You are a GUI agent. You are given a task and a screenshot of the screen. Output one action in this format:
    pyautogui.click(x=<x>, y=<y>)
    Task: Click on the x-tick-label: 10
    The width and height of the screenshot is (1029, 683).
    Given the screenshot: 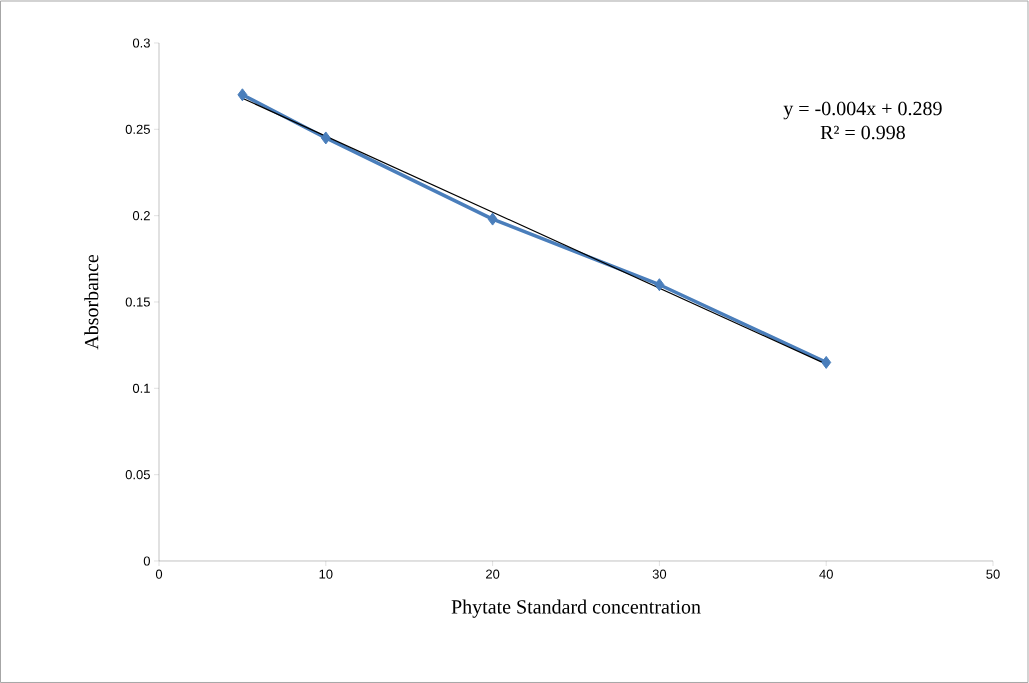 What is the action you would take?
    pyautogui.click(x=326, y=574)
    